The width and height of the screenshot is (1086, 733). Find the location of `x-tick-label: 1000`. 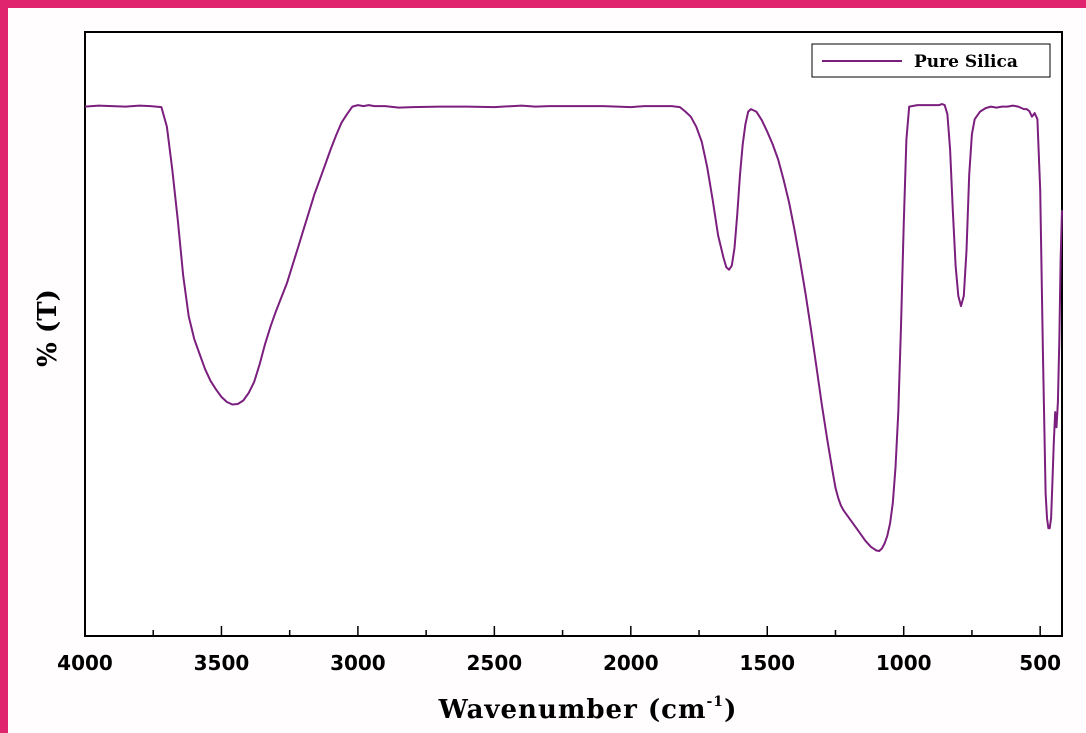

x-tick-label: 1000 is located at coordinates (904, 663).